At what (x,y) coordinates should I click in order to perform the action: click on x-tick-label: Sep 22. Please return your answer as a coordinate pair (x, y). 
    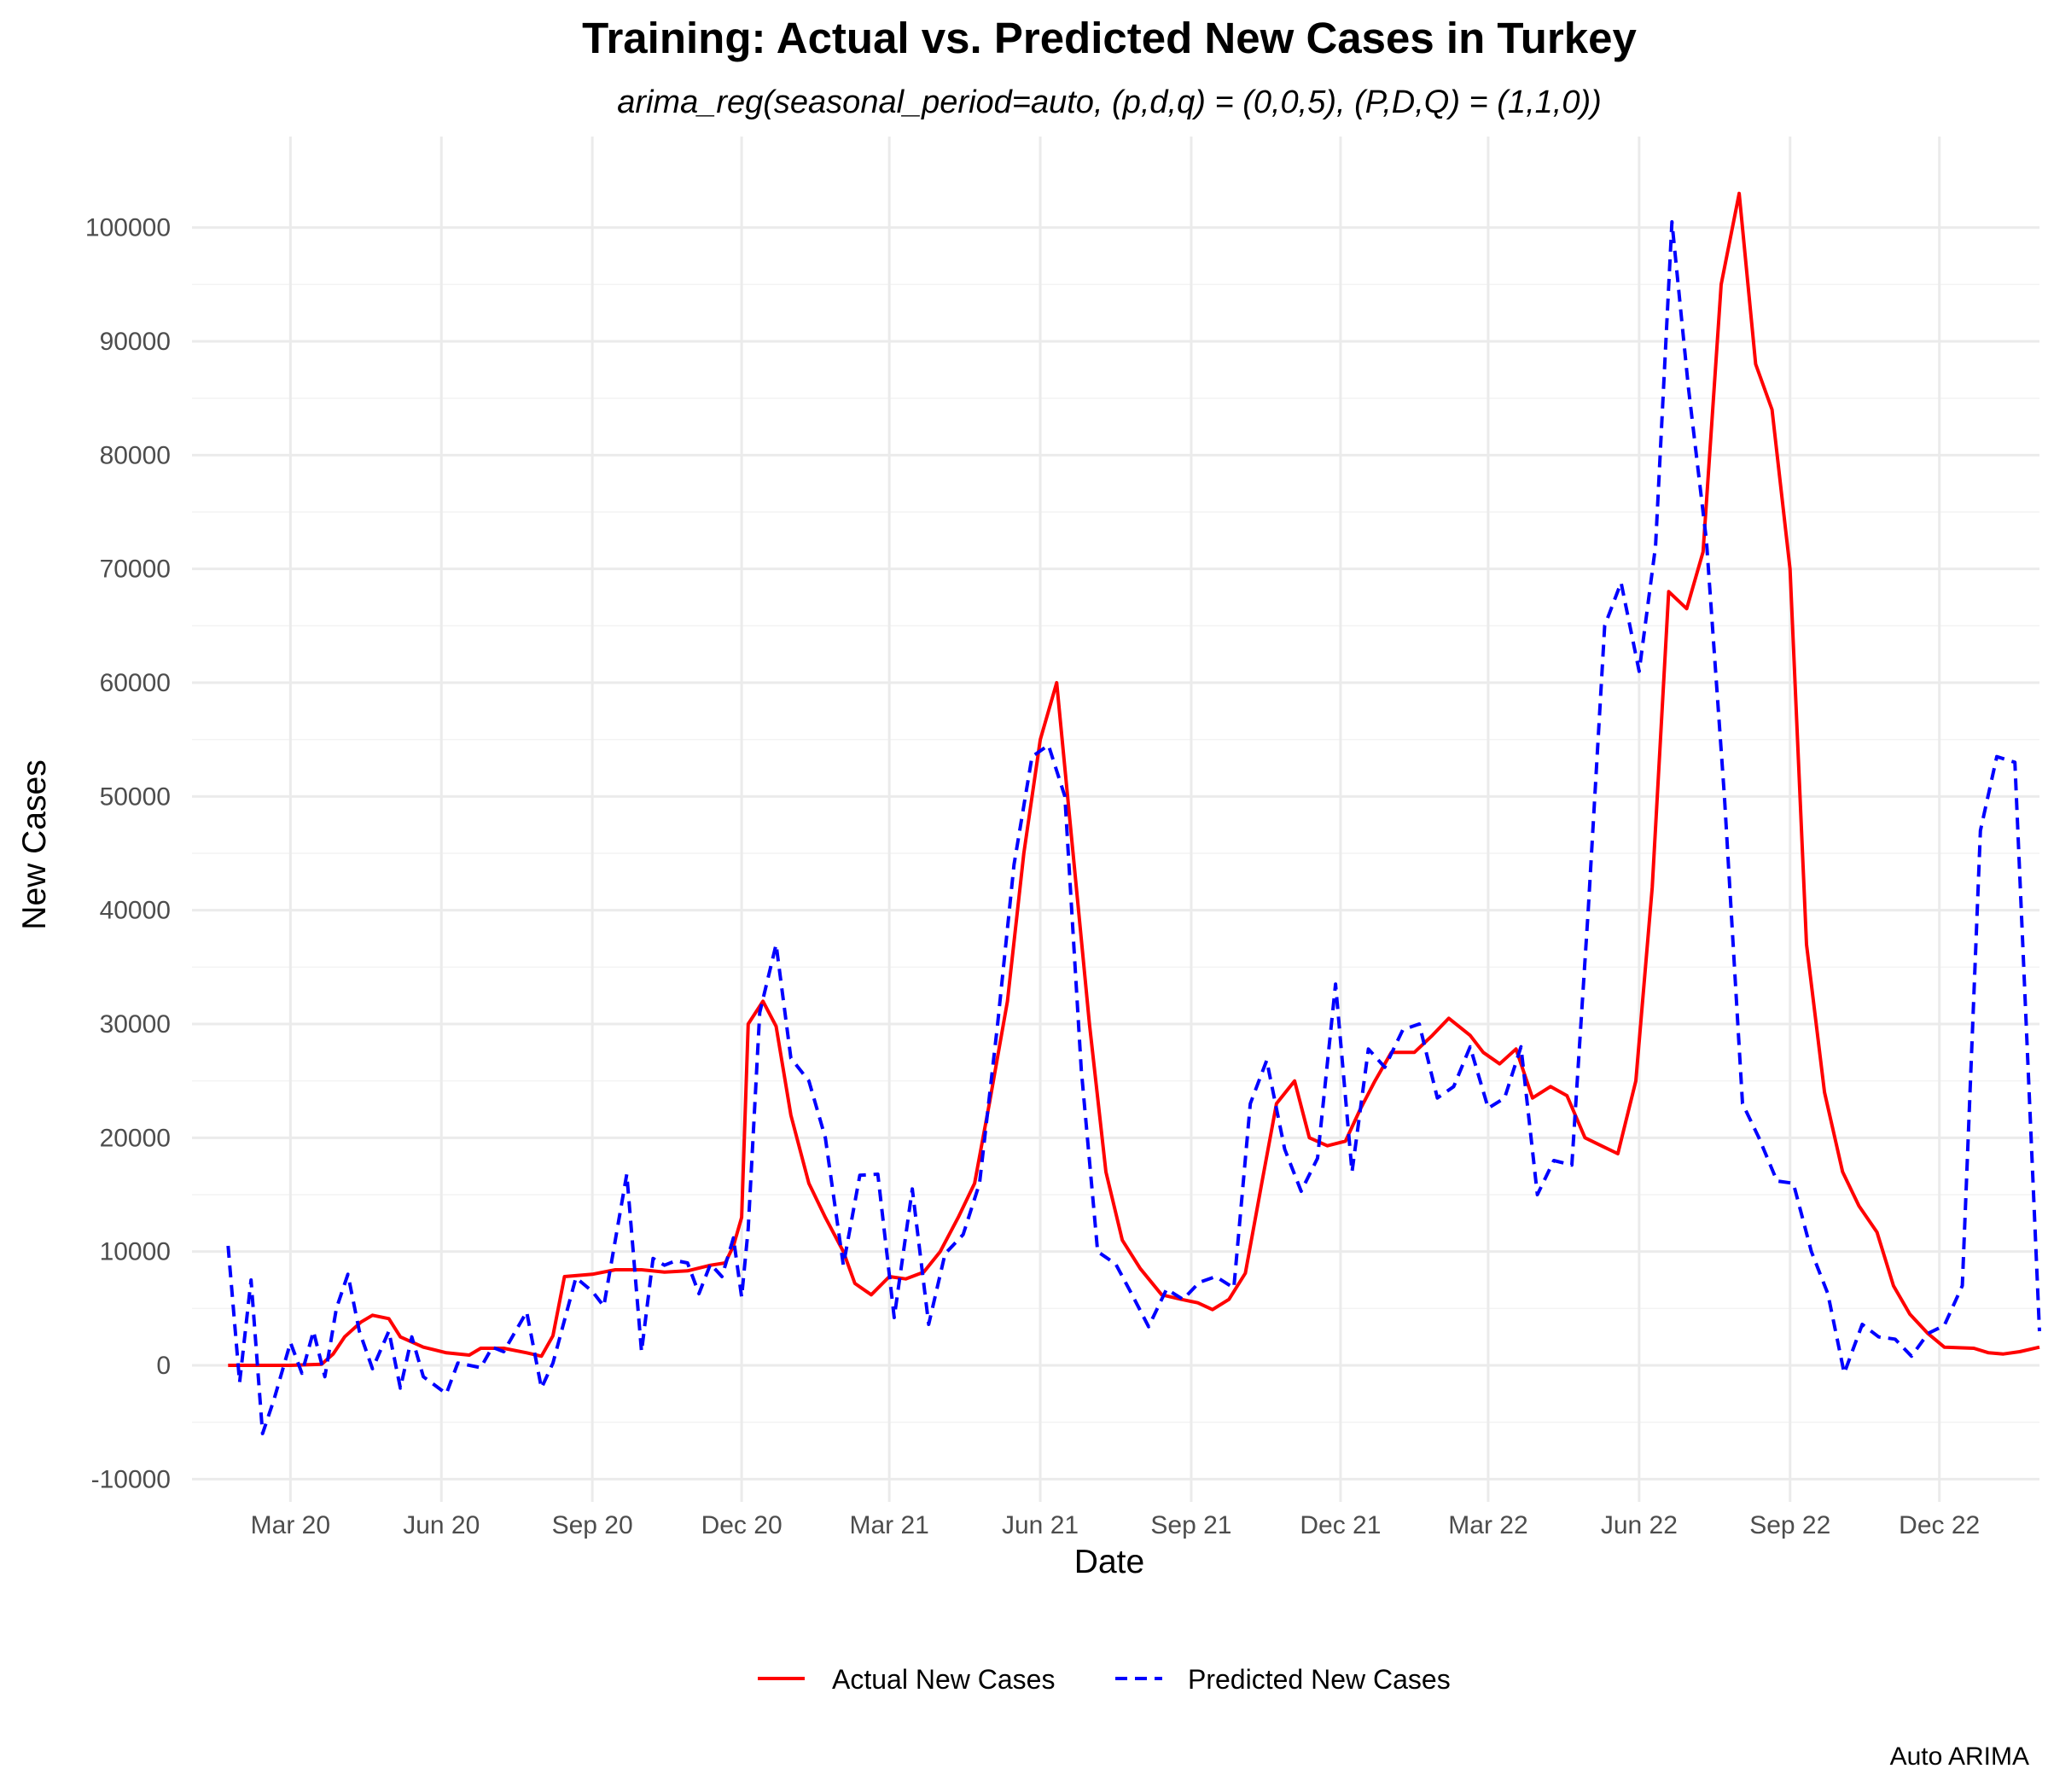
    Looking at the image, I should click on (1790, 1525).